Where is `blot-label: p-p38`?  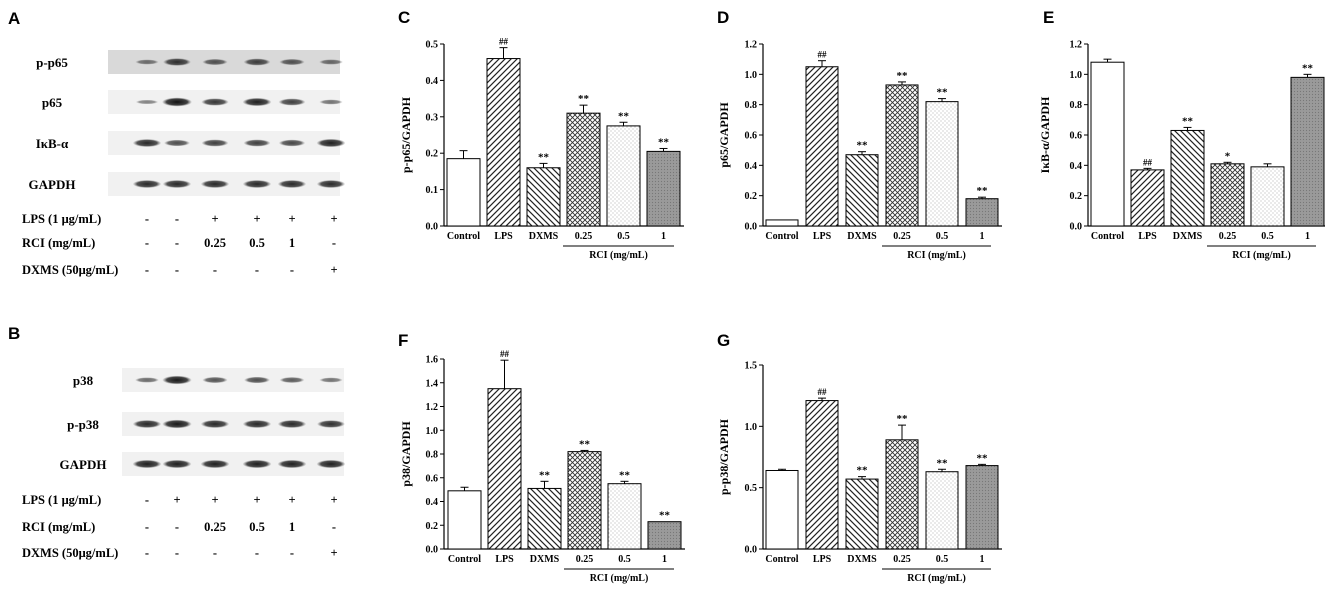
blot-label: p-p38 is located at coordinates (83, 424).